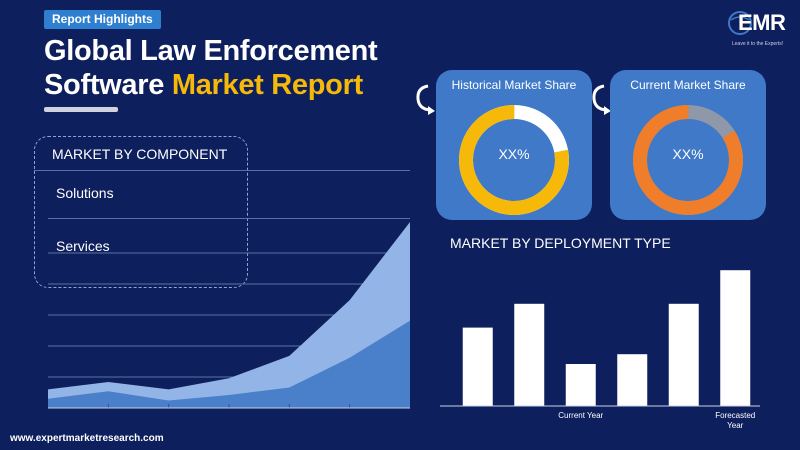  I want to click on current-share-donut, so click(688, 160).